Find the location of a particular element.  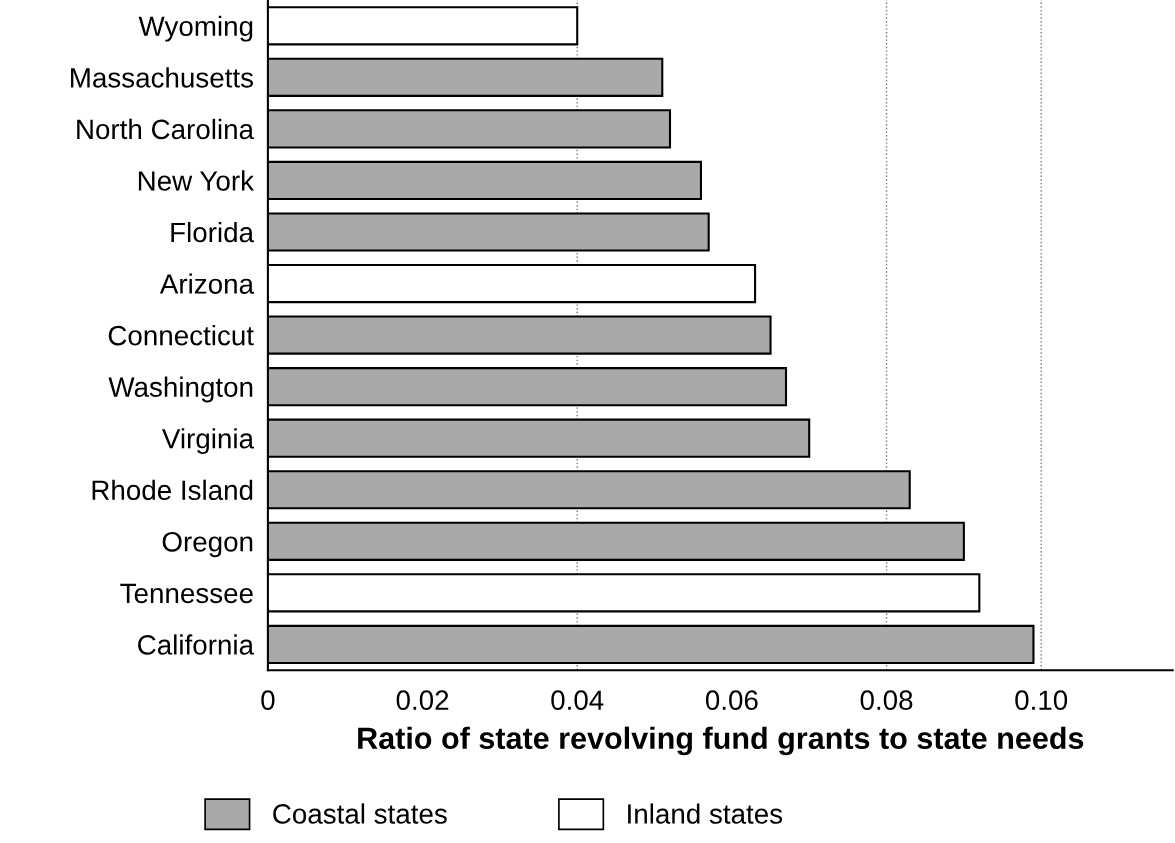

y-tick-label: Oregon is located at coordinates (207, 544).